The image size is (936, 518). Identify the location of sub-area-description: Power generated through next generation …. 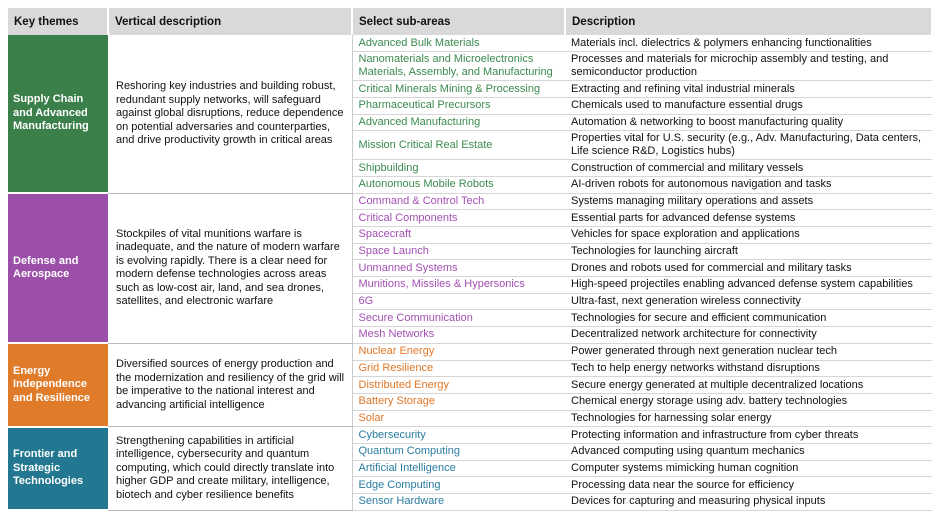
(748, 352).